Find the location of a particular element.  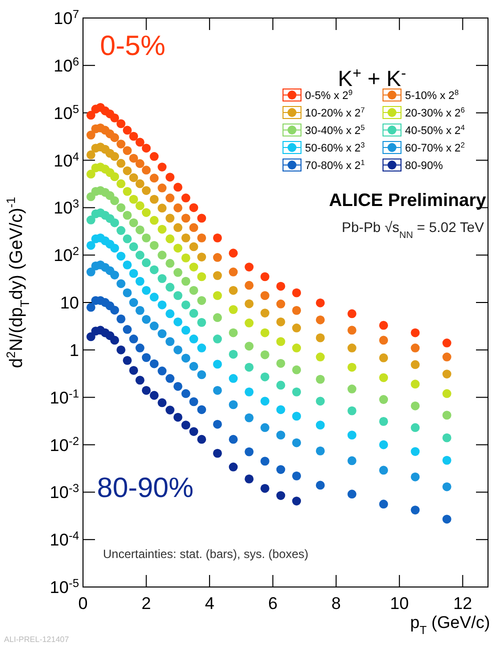

y-tick-label: 10$^{6}$ is located at coordinates (66, 66).